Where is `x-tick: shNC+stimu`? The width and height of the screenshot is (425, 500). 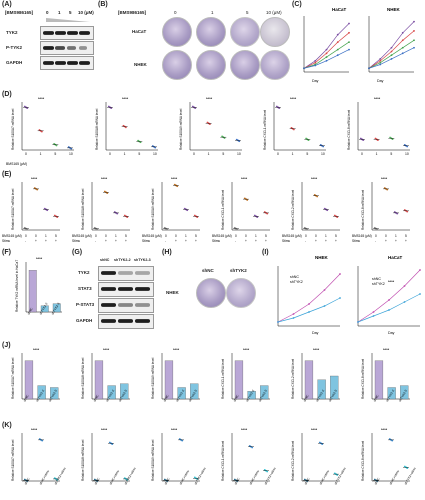 x-tick: shNC+stimu is located at coordinates (44, 477).